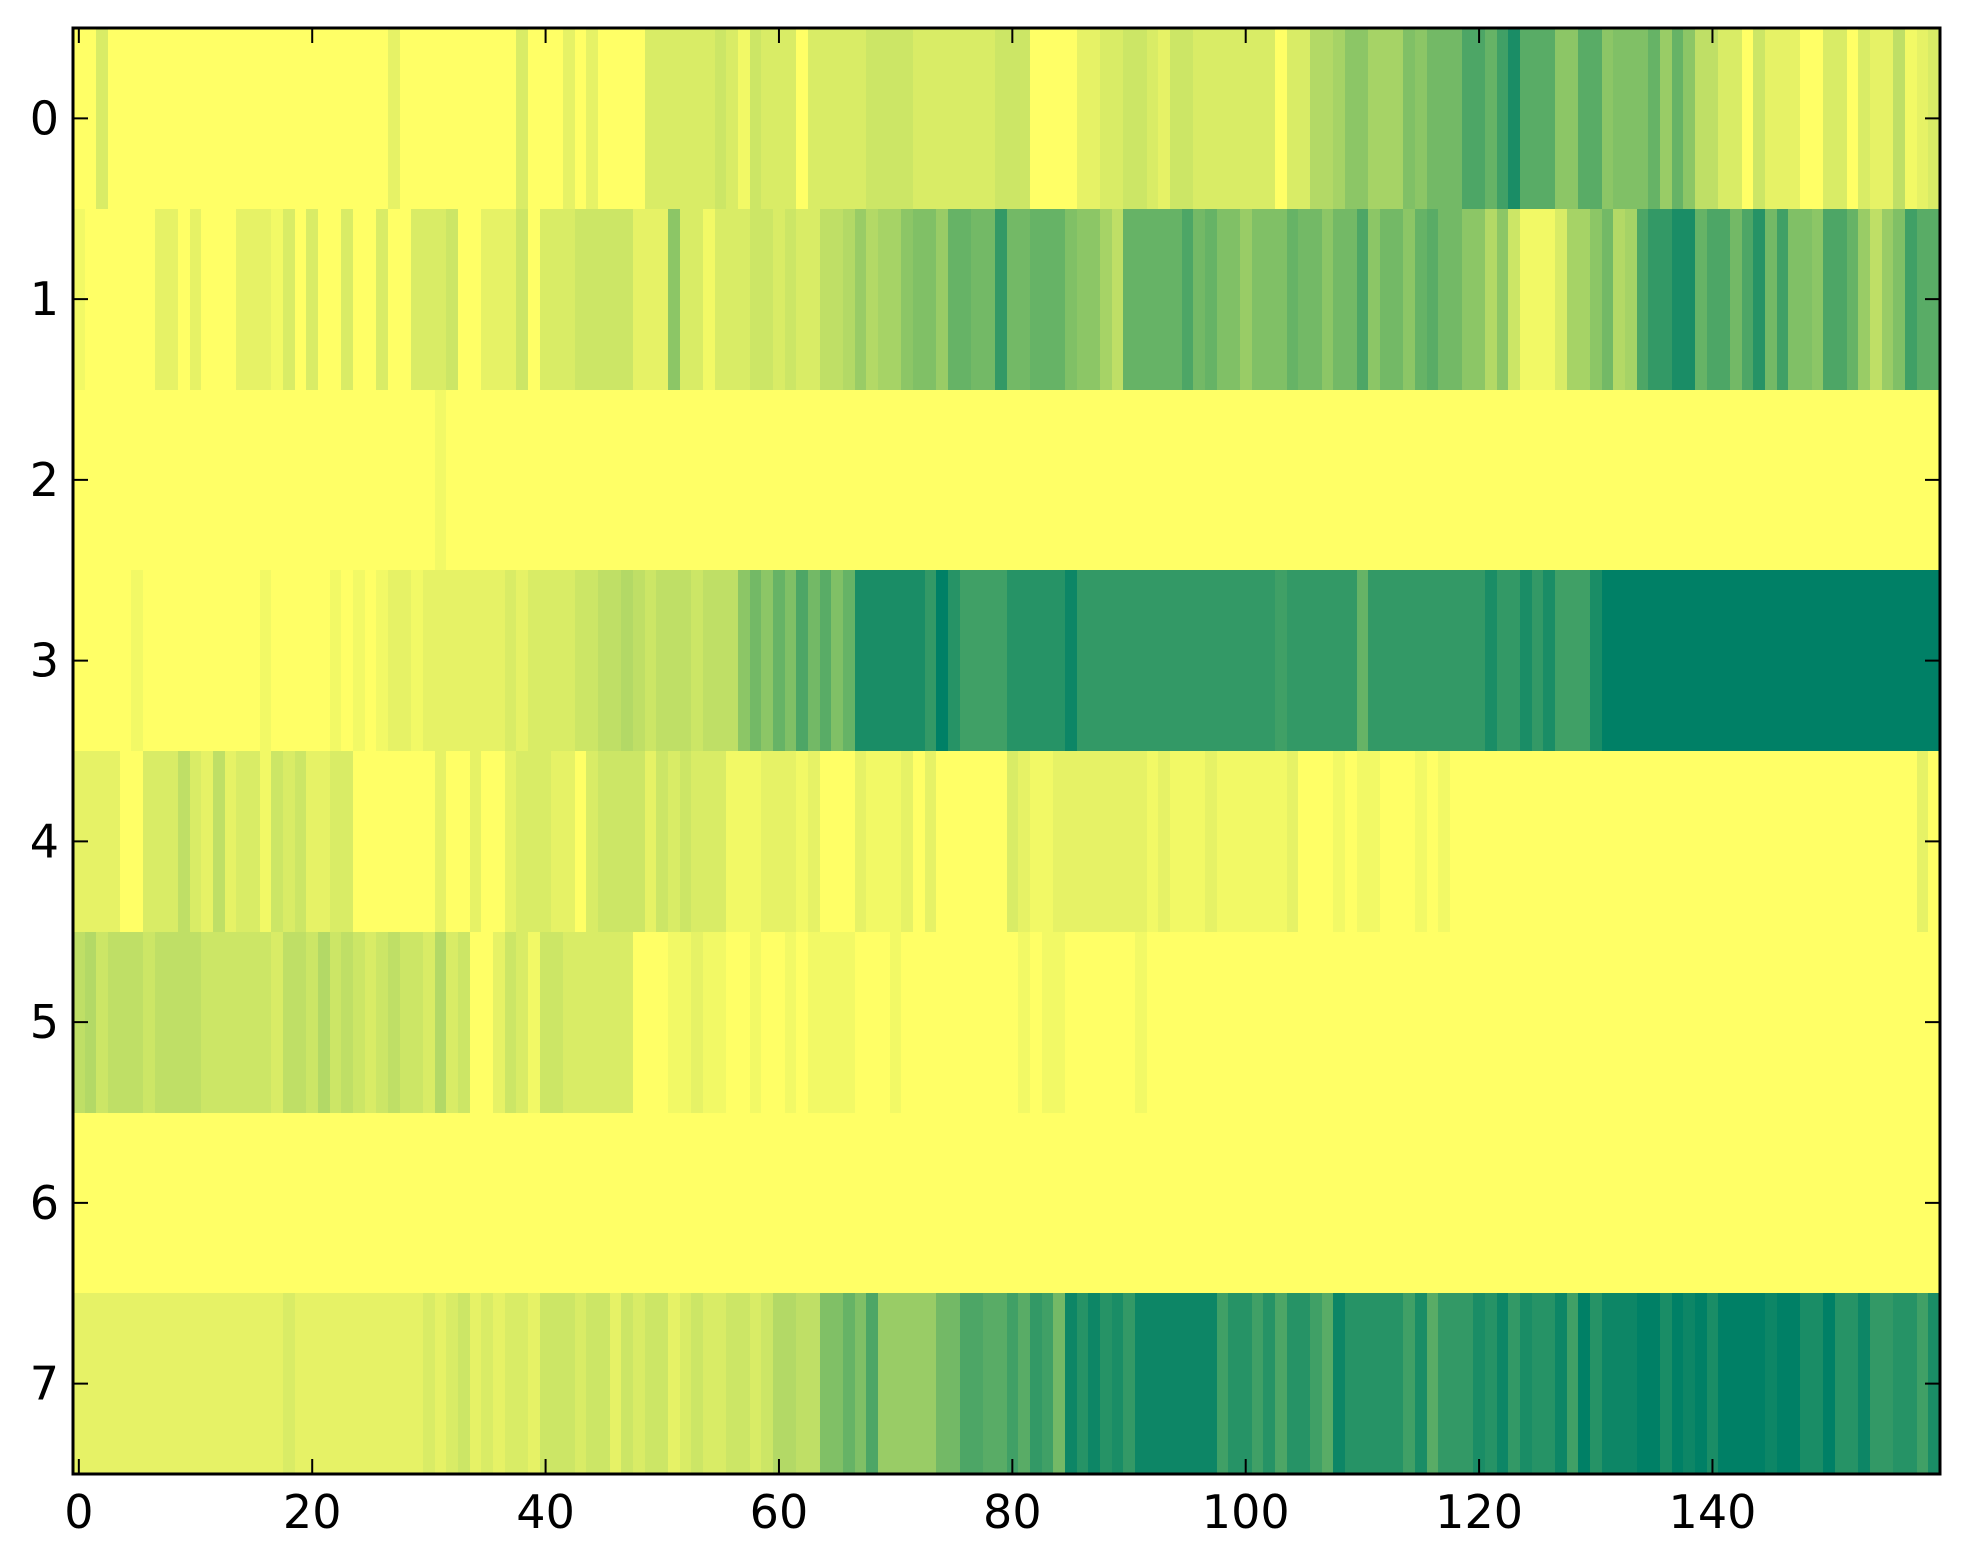 Image resolution: width=1963 pixels, height=1568 pixels. Describe the element at coordinates (44, 1203) in the screenshot. I see `y-tick-label: 6` at that location.